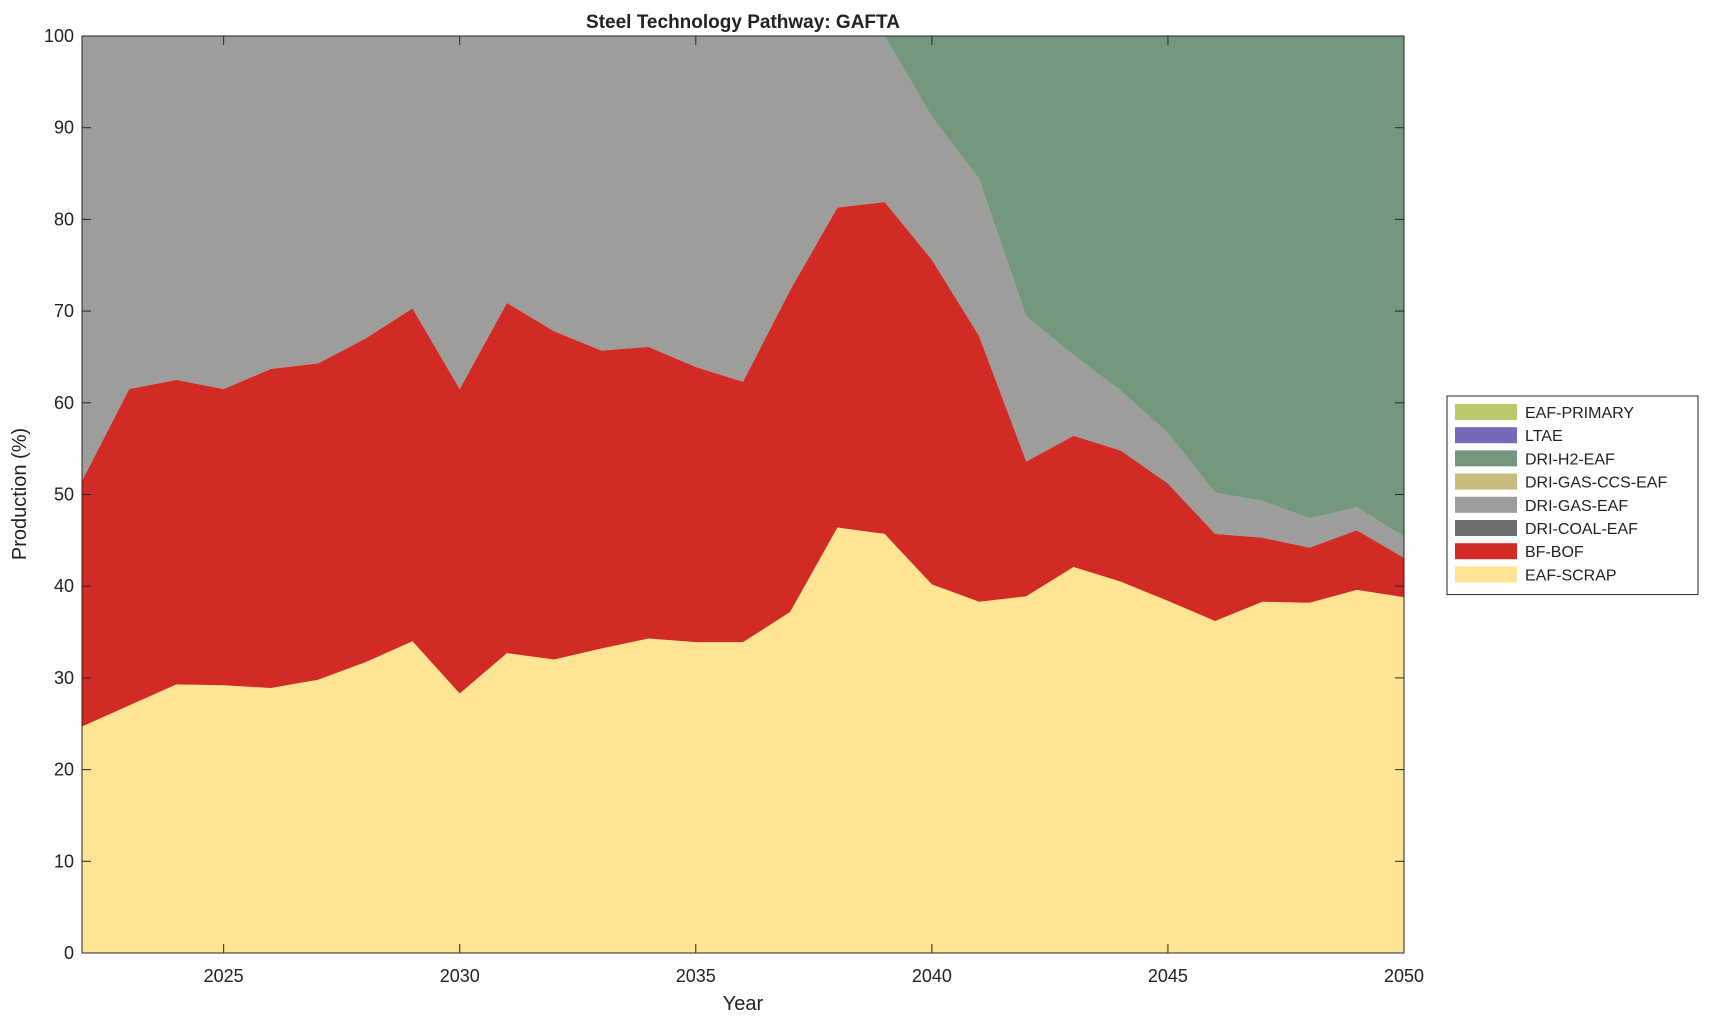 This screenshot has width=1709, height=1026. Describe the element at coordinates (64, 770) in the screenshot. I see `y-tick-label: 20` at that location.